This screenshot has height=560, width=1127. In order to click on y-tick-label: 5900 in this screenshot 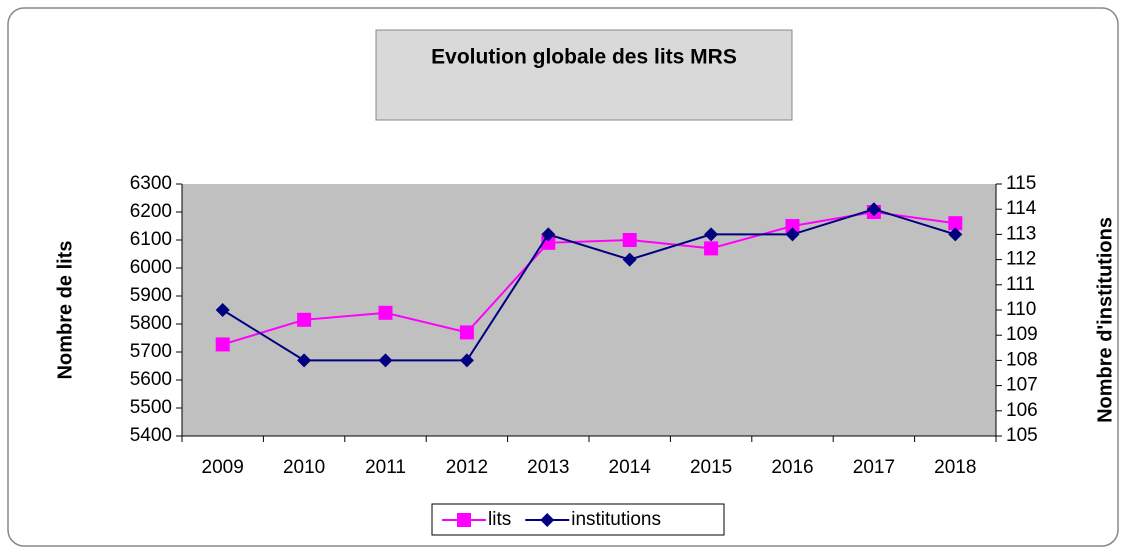, I will do `click(151, 295)`.